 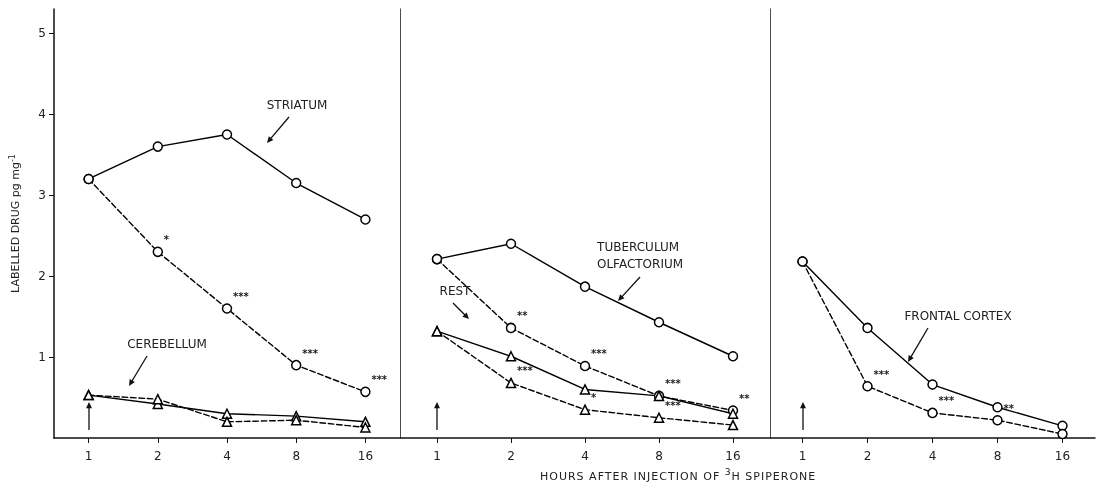 I want to click on annotation: TUBERCULUM OLFACTORIUM, so click(x=640, y=255).